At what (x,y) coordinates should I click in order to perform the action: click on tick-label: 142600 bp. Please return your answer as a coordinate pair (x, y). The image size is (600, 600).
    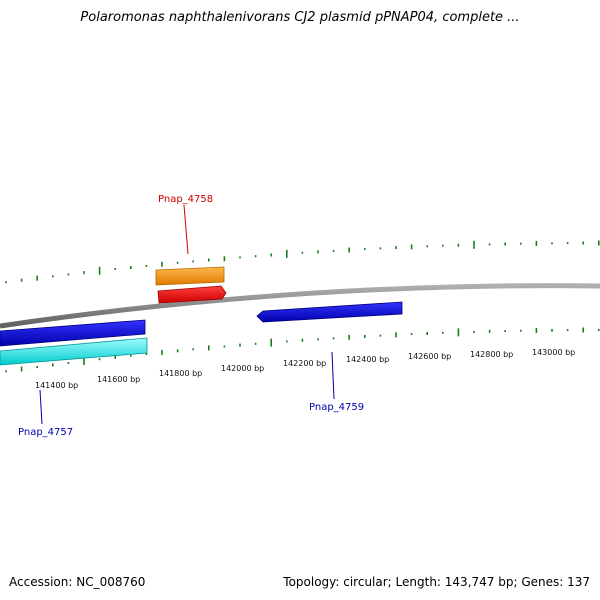
    Looking at the image, I should click on (429, 356).